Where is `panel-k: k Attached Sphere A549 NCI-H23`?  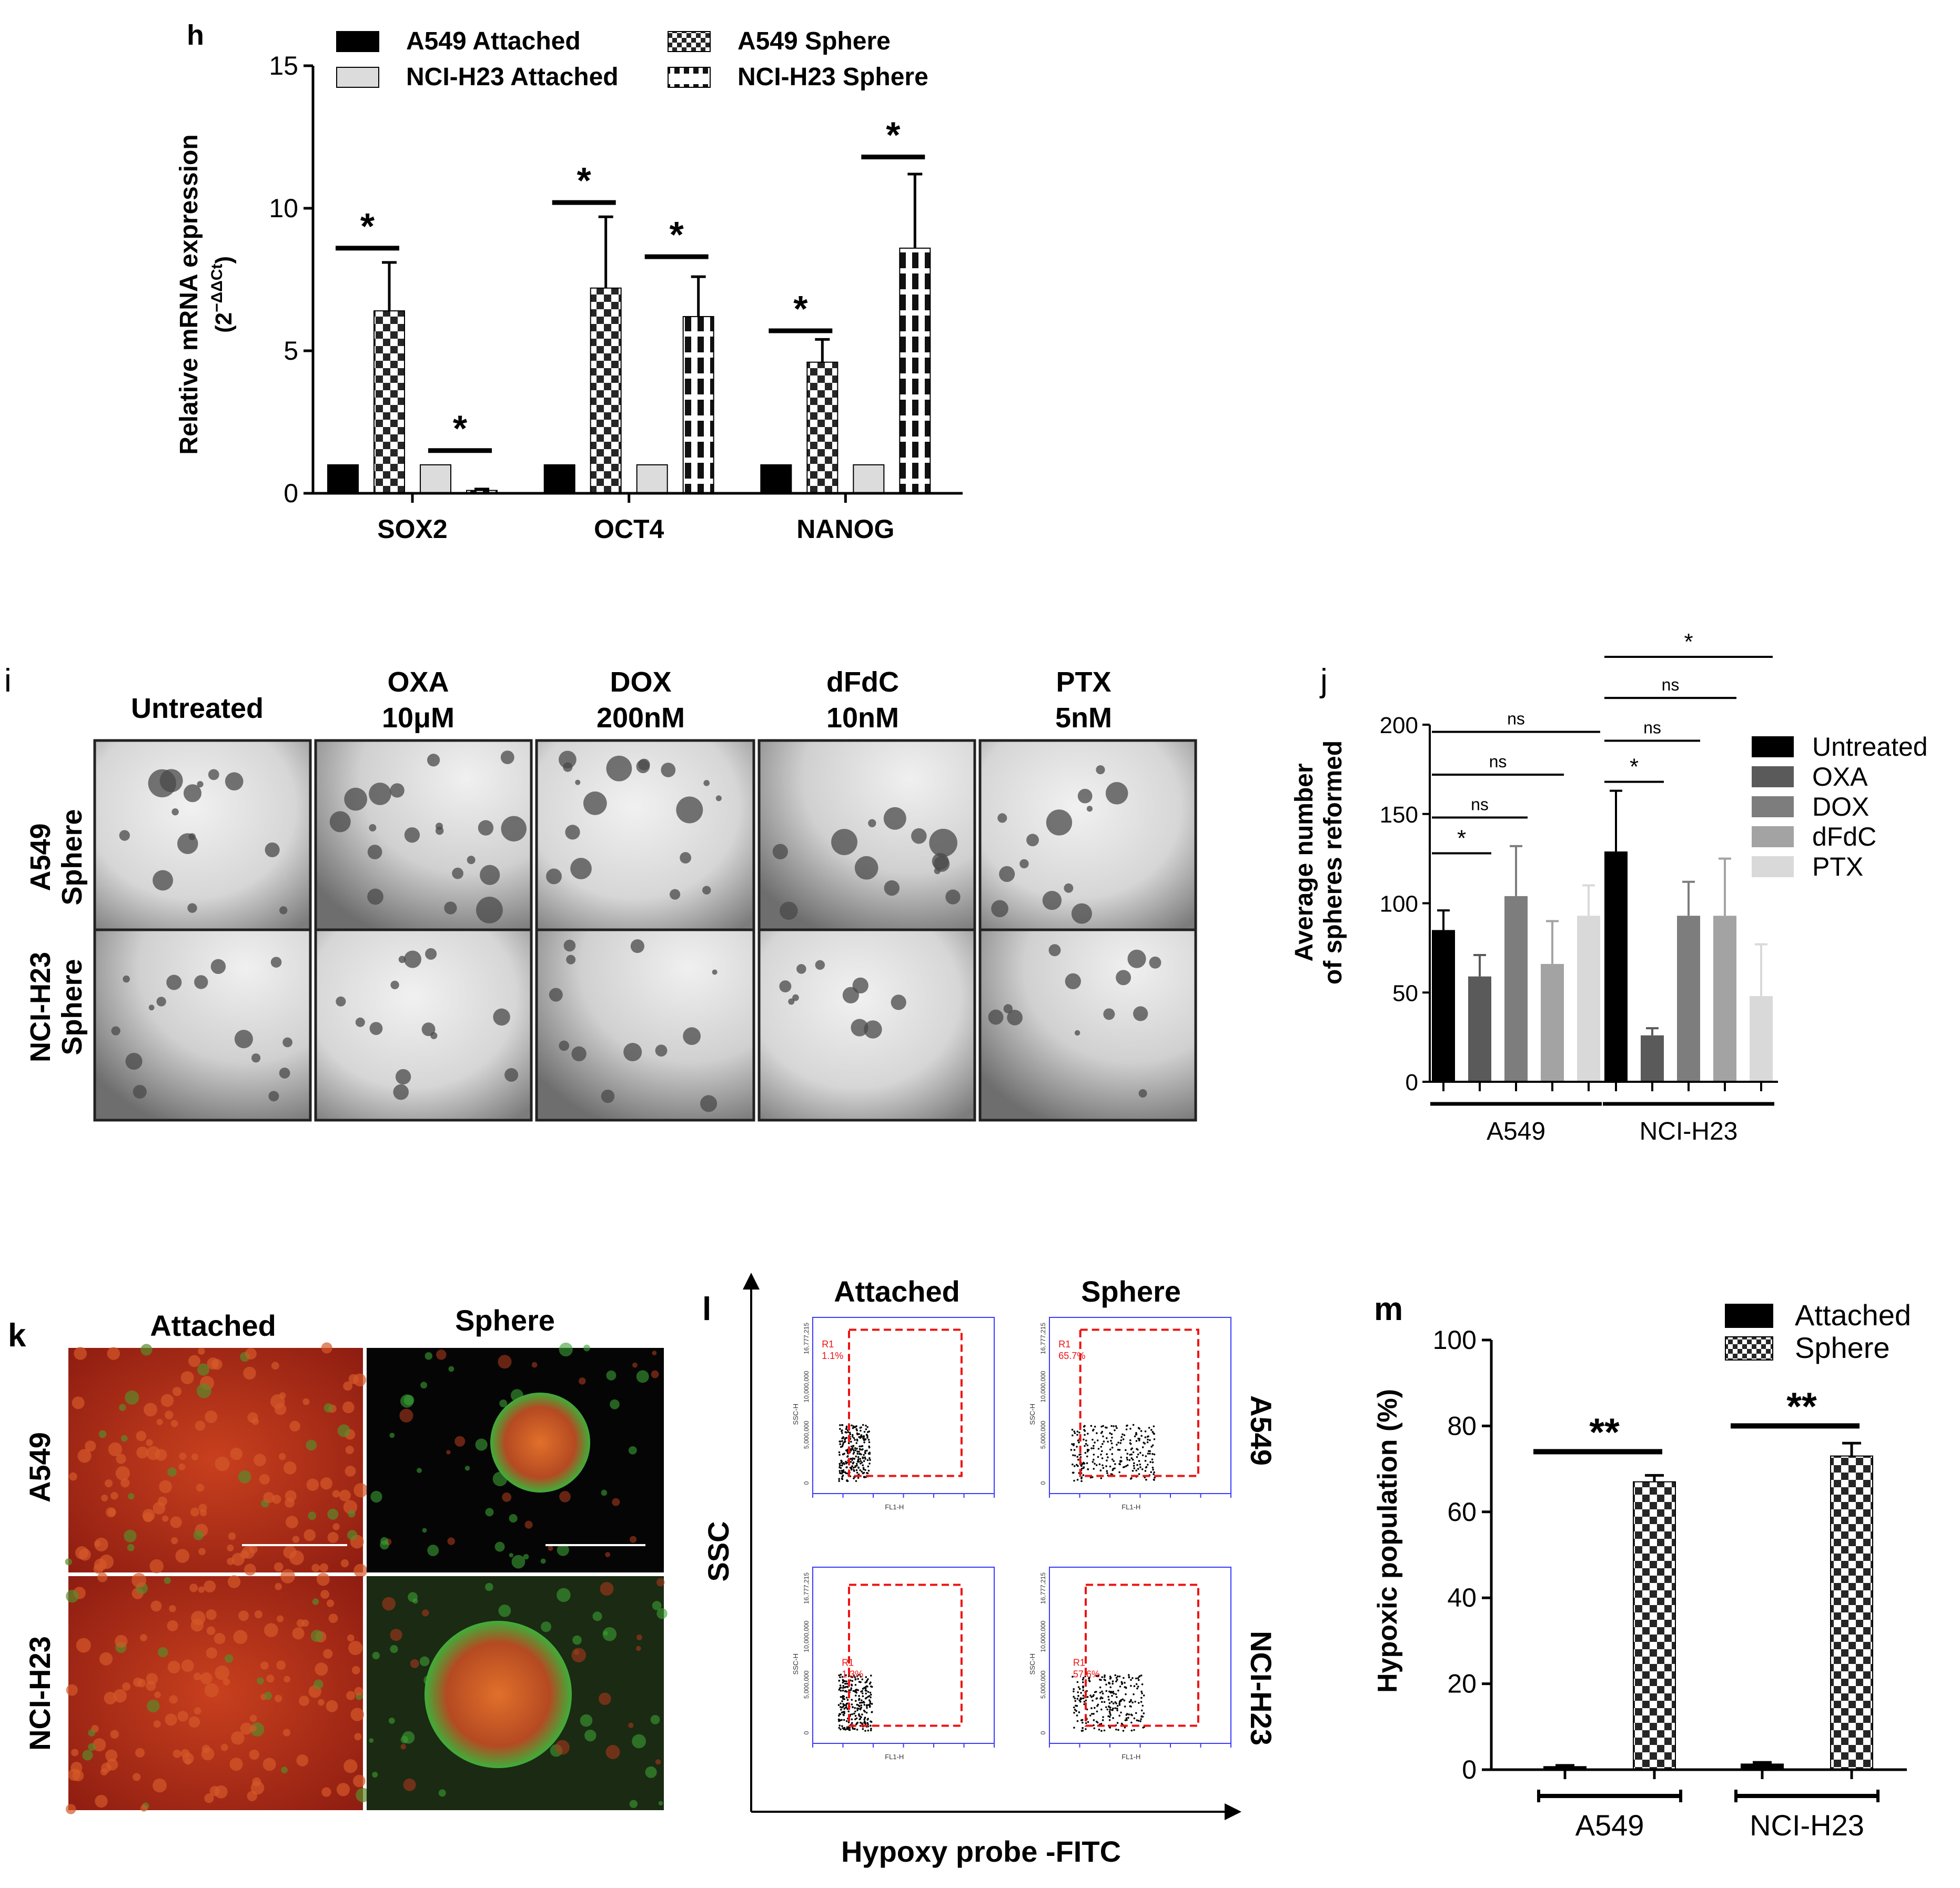
panel-k: k Attached Sphere A549 NCI-H23 is located at coordinates (338, 1559).